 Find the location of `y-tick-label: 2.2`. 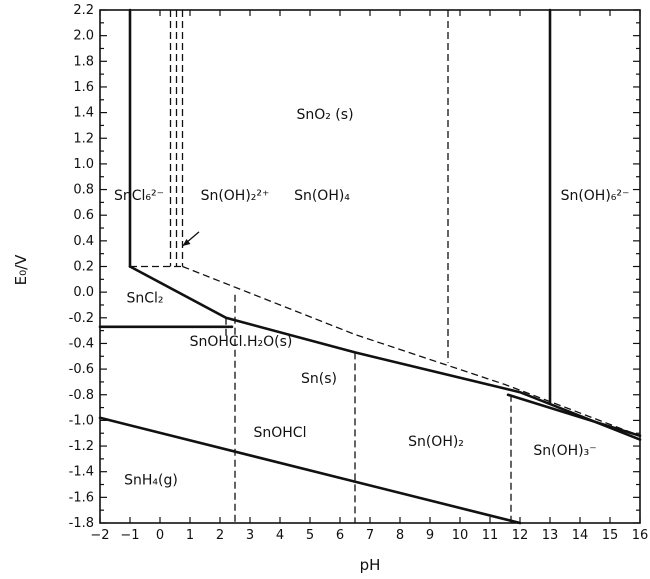

y-tick-label: 2.2 is located at coordinates (83, 10).